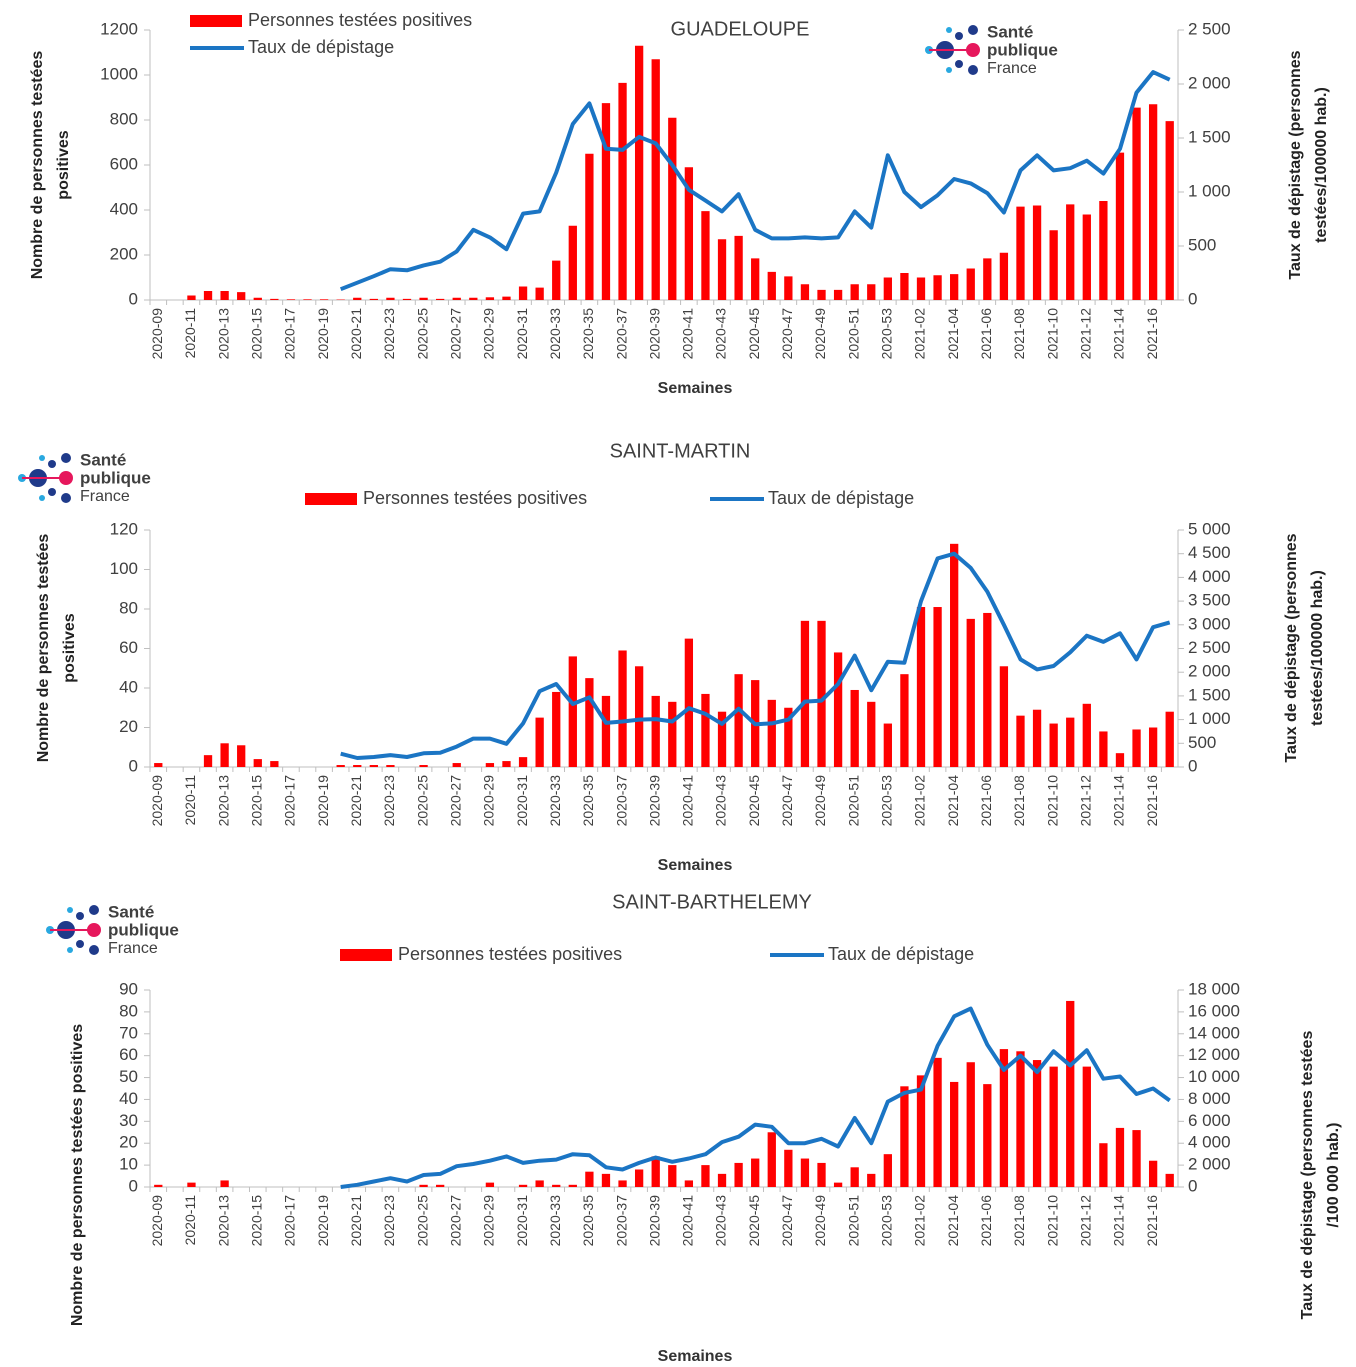 This screenshot has width=1356, height=1367. I want to click on x-tick-label: 2020-53, so click(887, 334).